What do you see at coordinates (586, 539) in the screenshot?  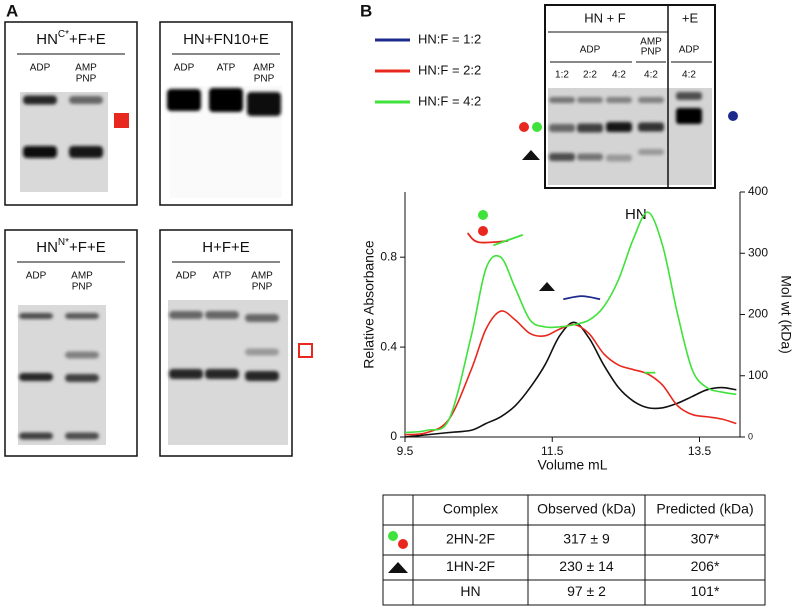 I see `table-cell: 317 ± 9` at bounding box center [586, 539].